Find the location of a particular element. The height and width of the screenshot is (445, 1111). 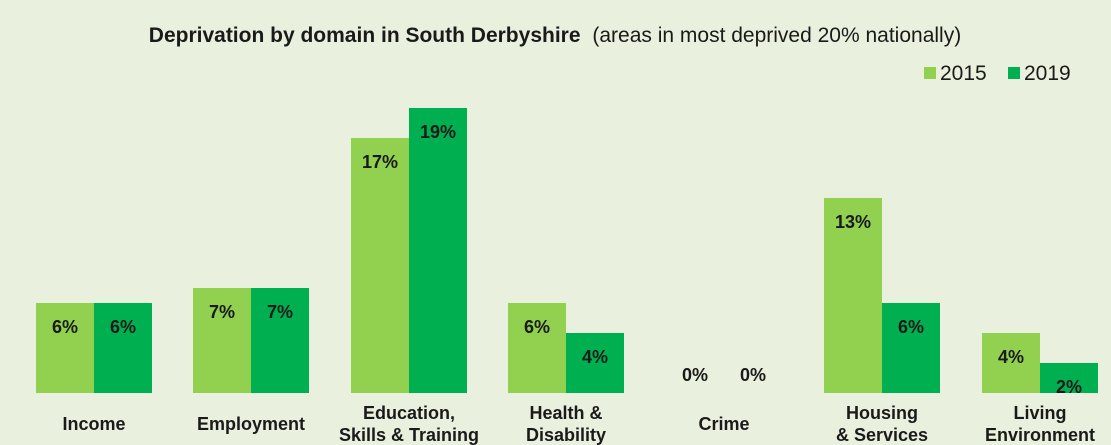

legend-swatch-2015 is located at coordinates (930, 73).